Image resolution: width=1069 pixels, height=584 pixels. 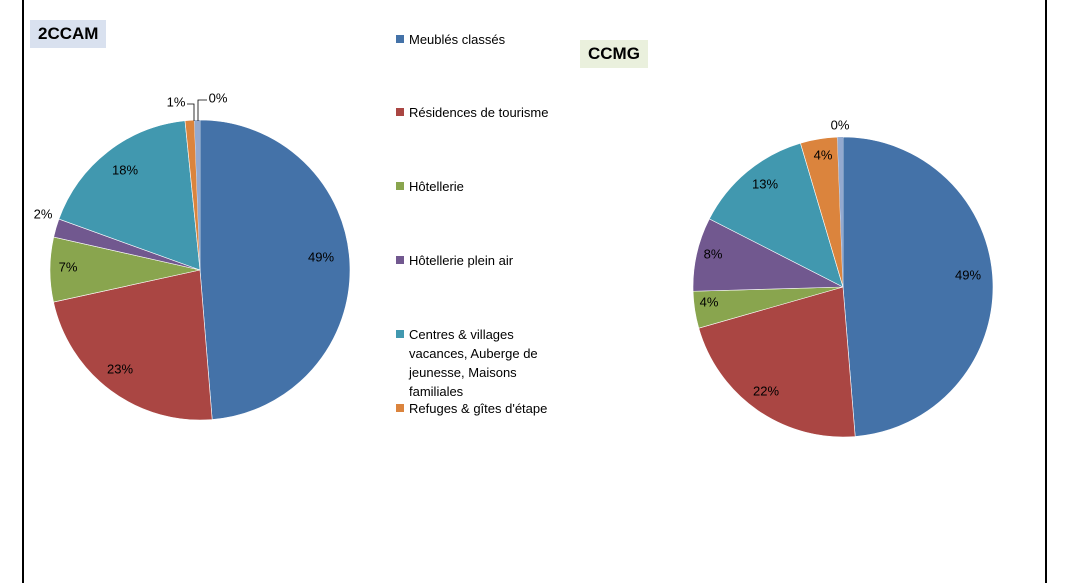 What do you see at coordinates (478, 408) in the screenshot?
I see `legend-label: Refuges & gîtes d'étape` at bounding box center [478, 408].